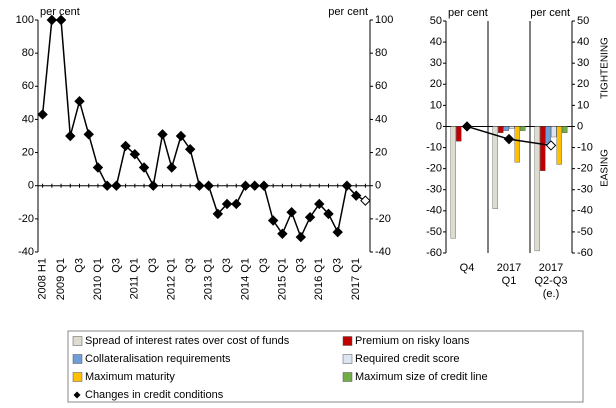  Describe the element at coordinates (28, 86) in the screenshot. I see `y-tick-label: 60` at that location.